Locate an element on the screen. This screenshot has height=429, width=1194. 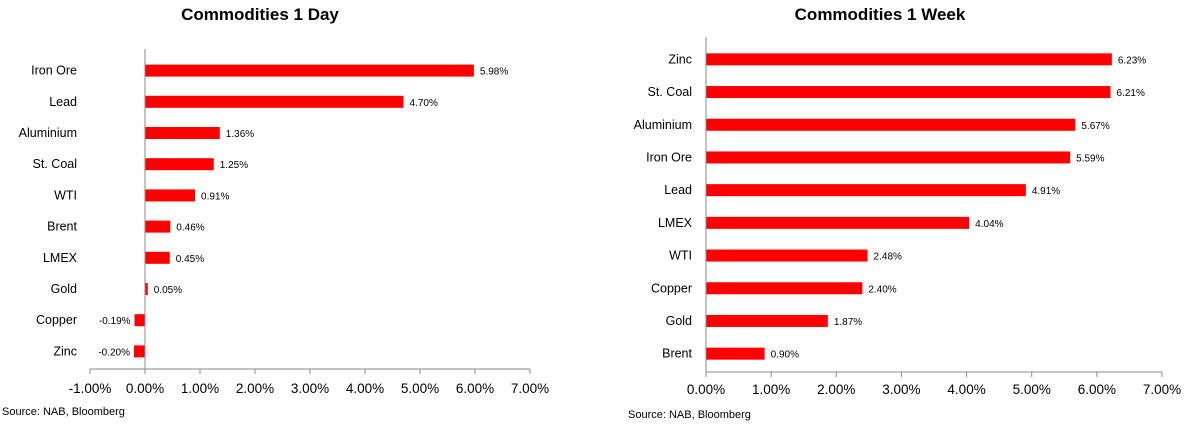
data-label: 0.91% is located at coordinates (215, 196).